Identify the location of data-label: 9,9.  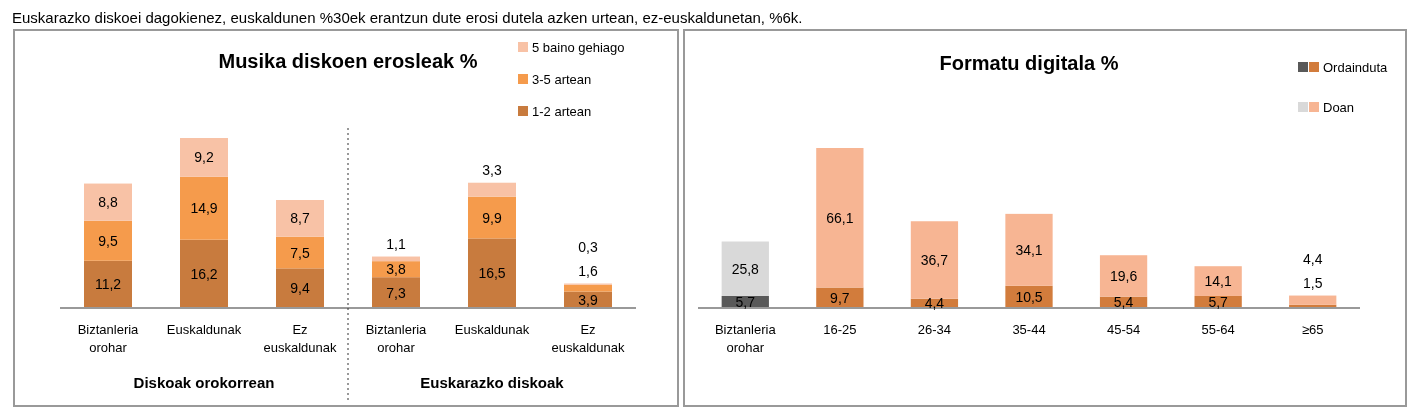
(492, 217).